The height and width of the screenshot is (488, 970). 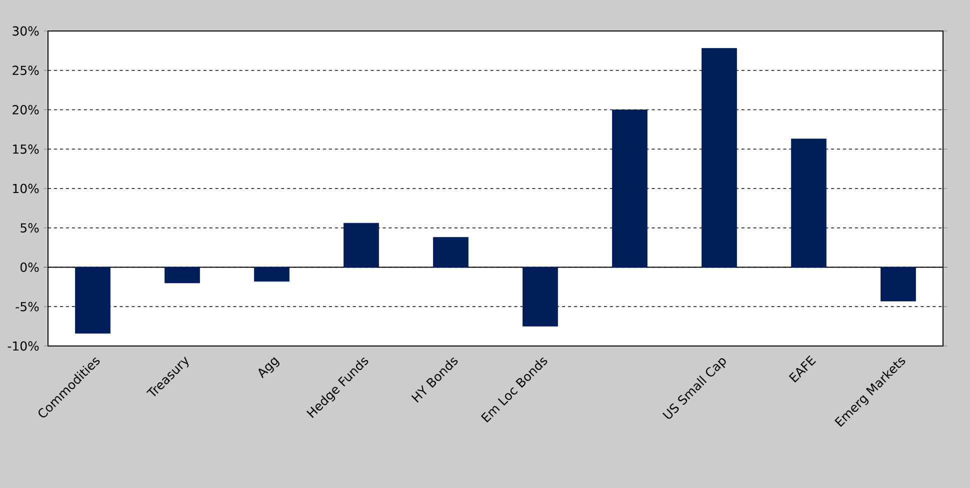 I want to click on y-tick-label: -10%, so click(x=23, y=346).